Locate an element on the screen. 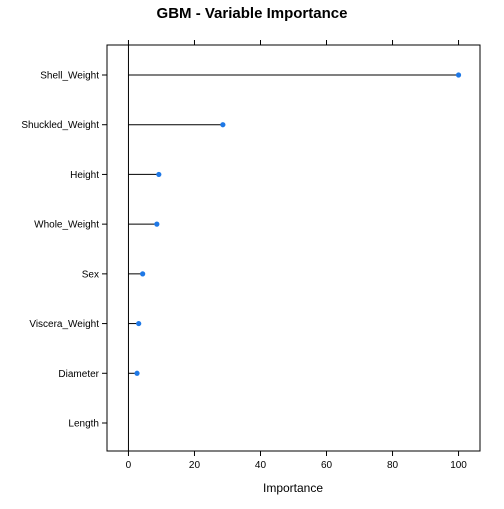  category-label: Whole_Weight is located at coordinates (66, 225).